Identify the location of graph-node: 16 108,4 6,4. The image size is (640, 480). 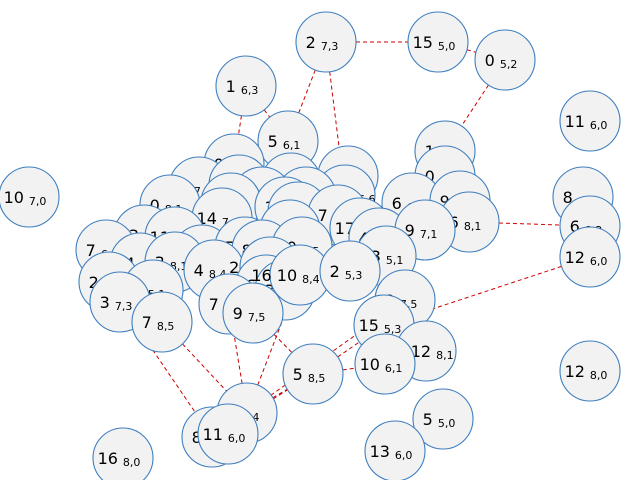
(296, 275).